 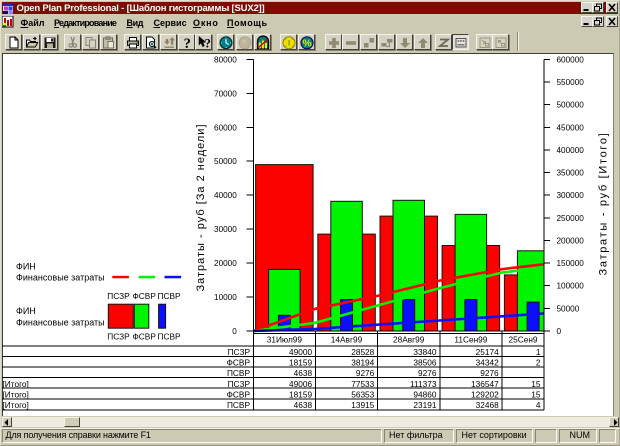 I want to click on svg-text: 200000, so click(x=571, y=241).